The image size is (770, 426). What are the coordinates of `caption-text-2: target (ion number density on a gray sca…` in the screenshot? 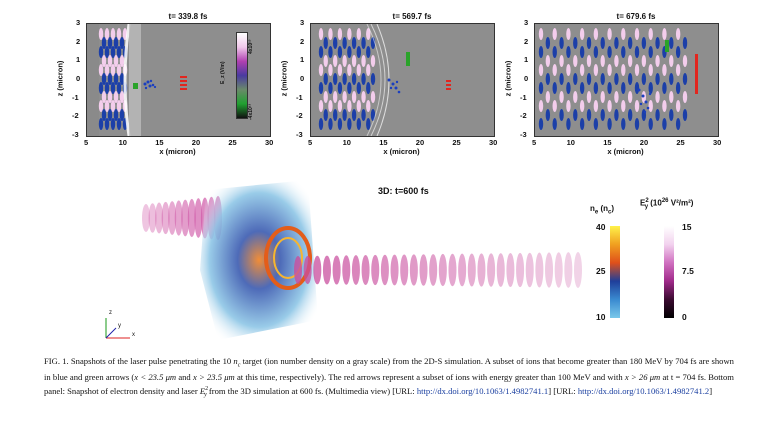 It's located at (389, 369).